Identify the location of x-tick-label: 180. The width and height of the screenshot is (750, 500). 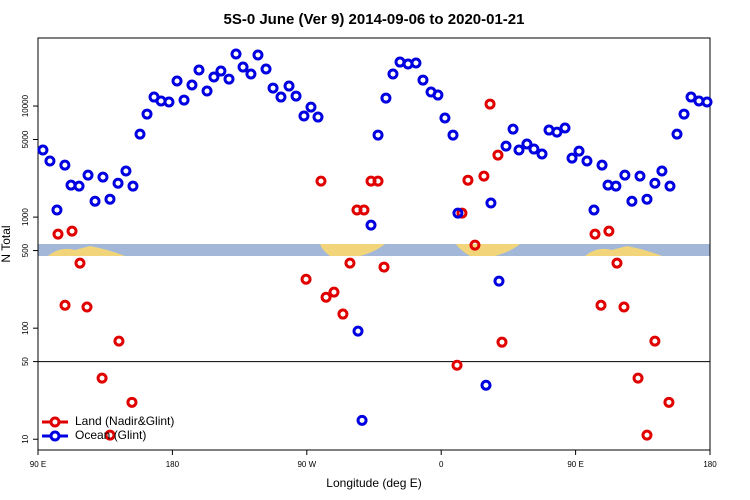
(173, 464).